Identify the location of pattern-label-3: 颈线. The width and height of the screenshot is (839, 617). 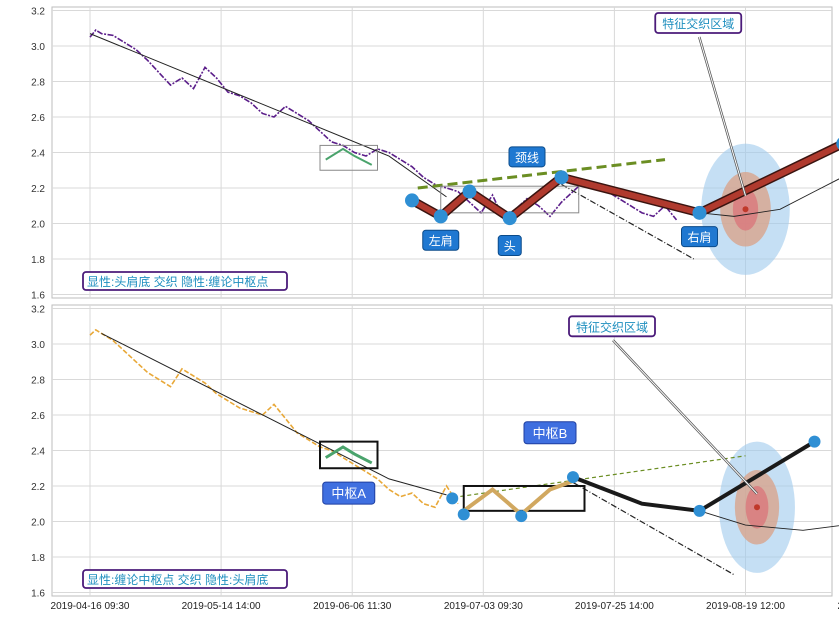
(527, 158).